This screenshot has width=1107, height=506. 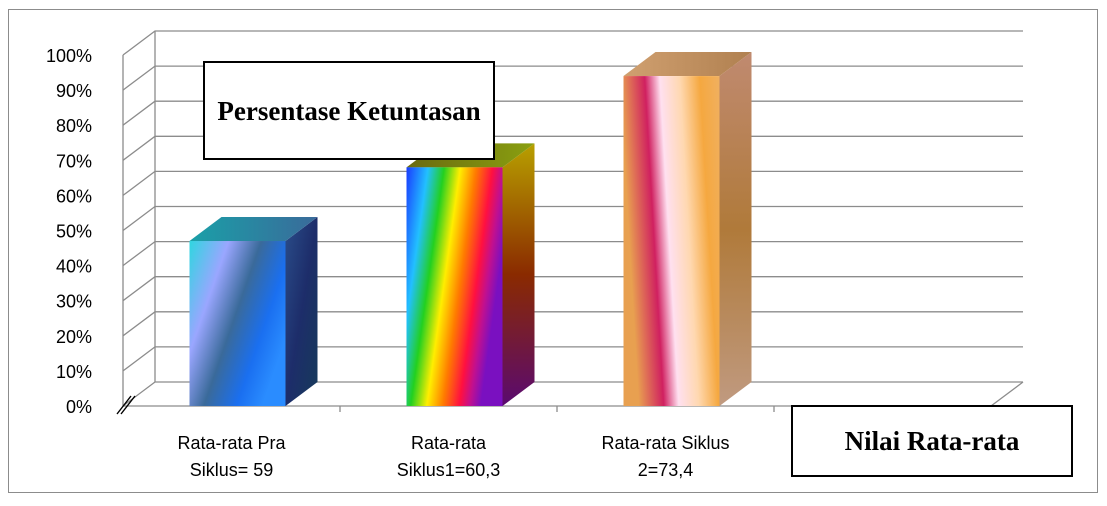 What do you see at coordinates (932, 441) in the screenshot?
I see `x-axis-title: Nilai Rata-rata` at bounding box center [932, 441].